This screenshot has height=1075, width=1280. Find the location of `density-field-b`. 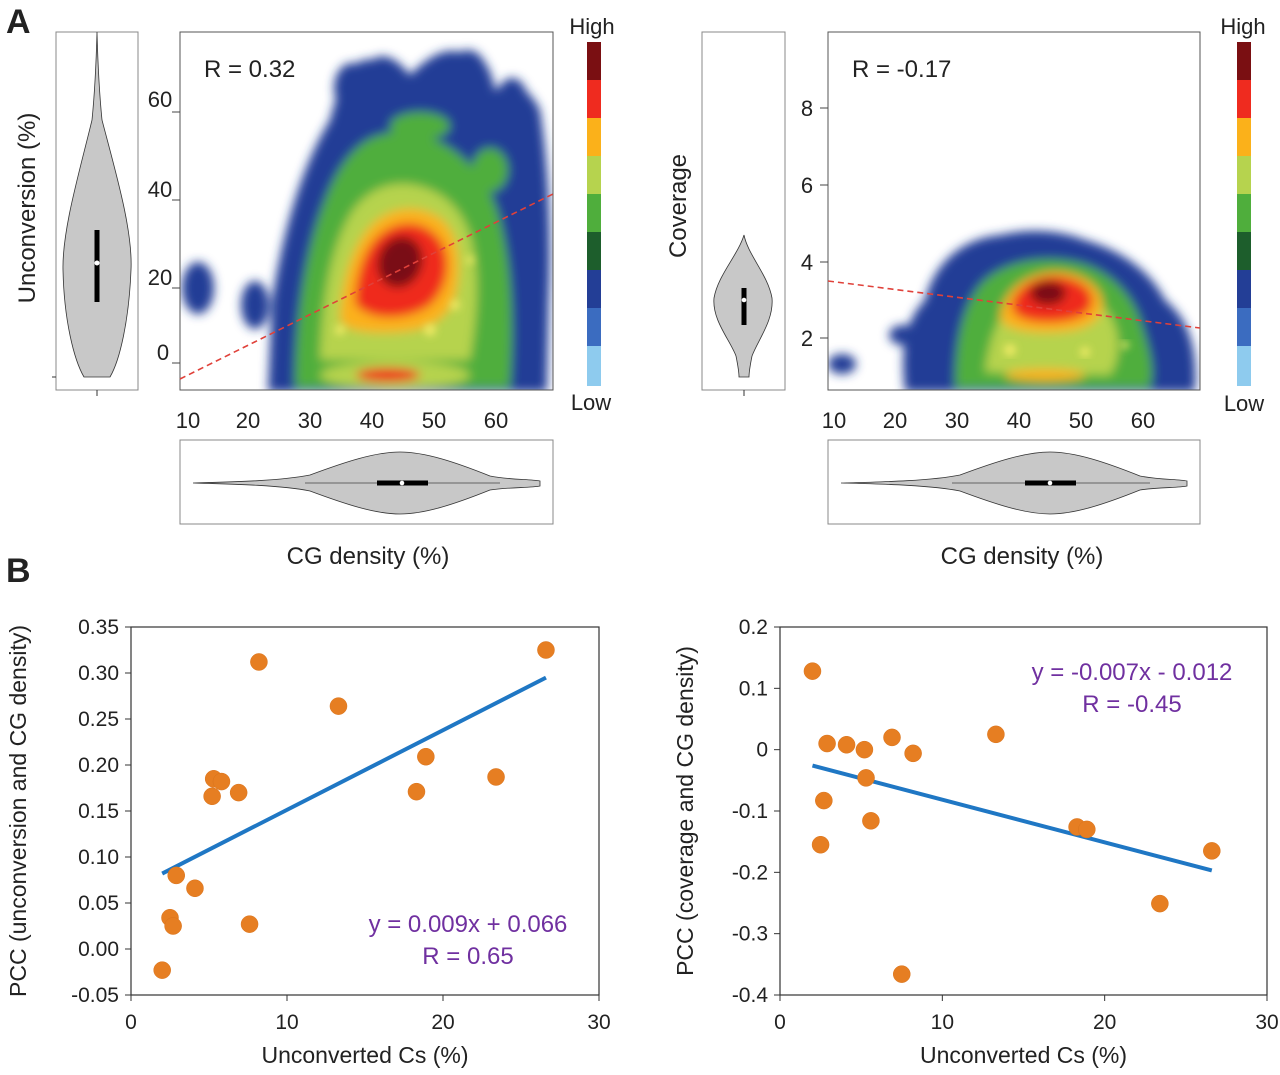

density-field-b is located at coordinates (1014, 211).